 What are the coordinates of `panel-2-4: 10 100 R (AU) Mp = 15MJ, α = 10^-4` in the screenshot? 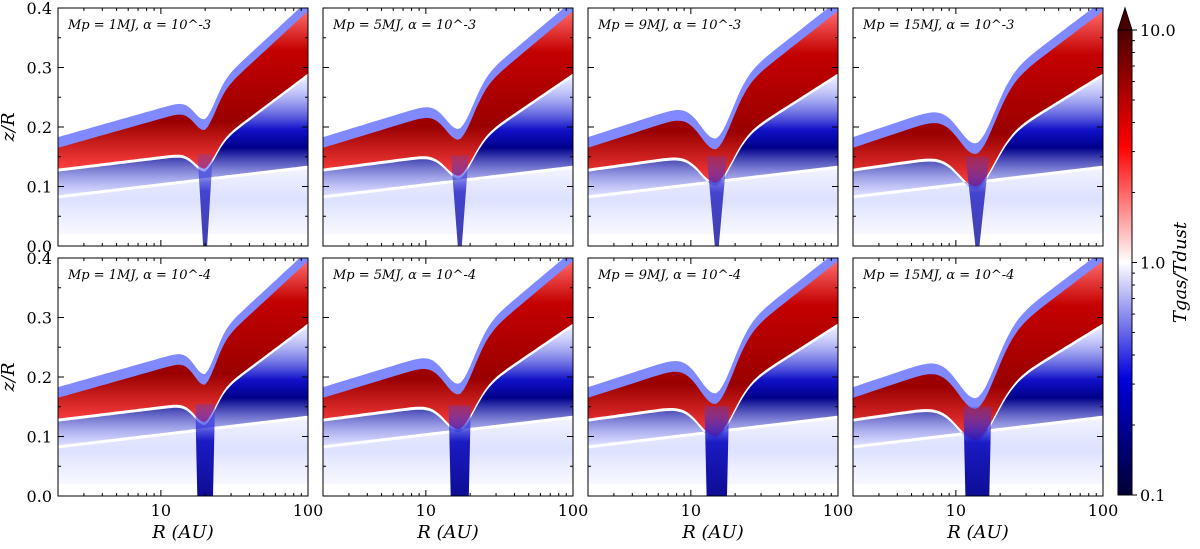 It's located at (985, 400).